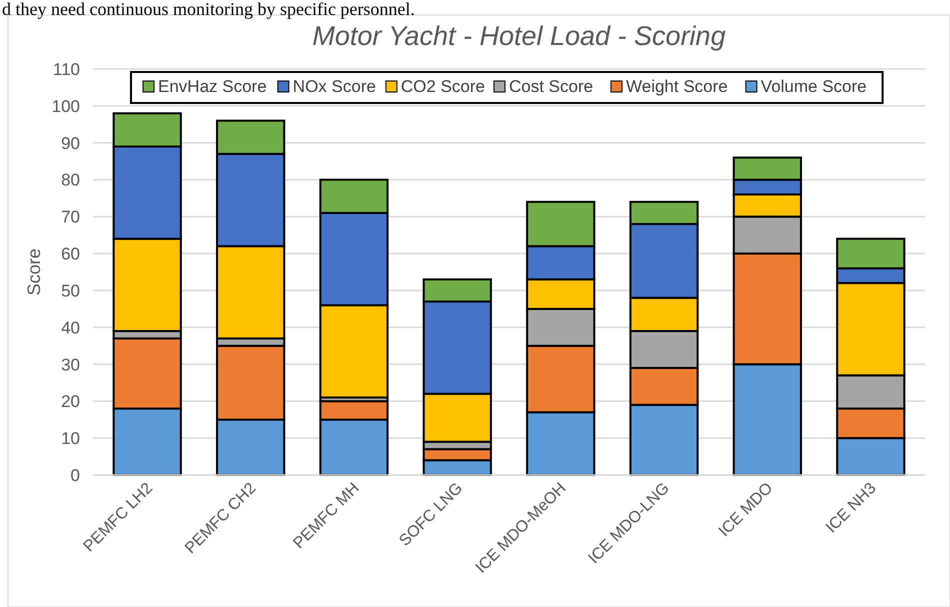  Describe the element at coordinates (208, 9) in the screenshot. I see `text: d they need continuous monitoring by specific personnel.` at that location.